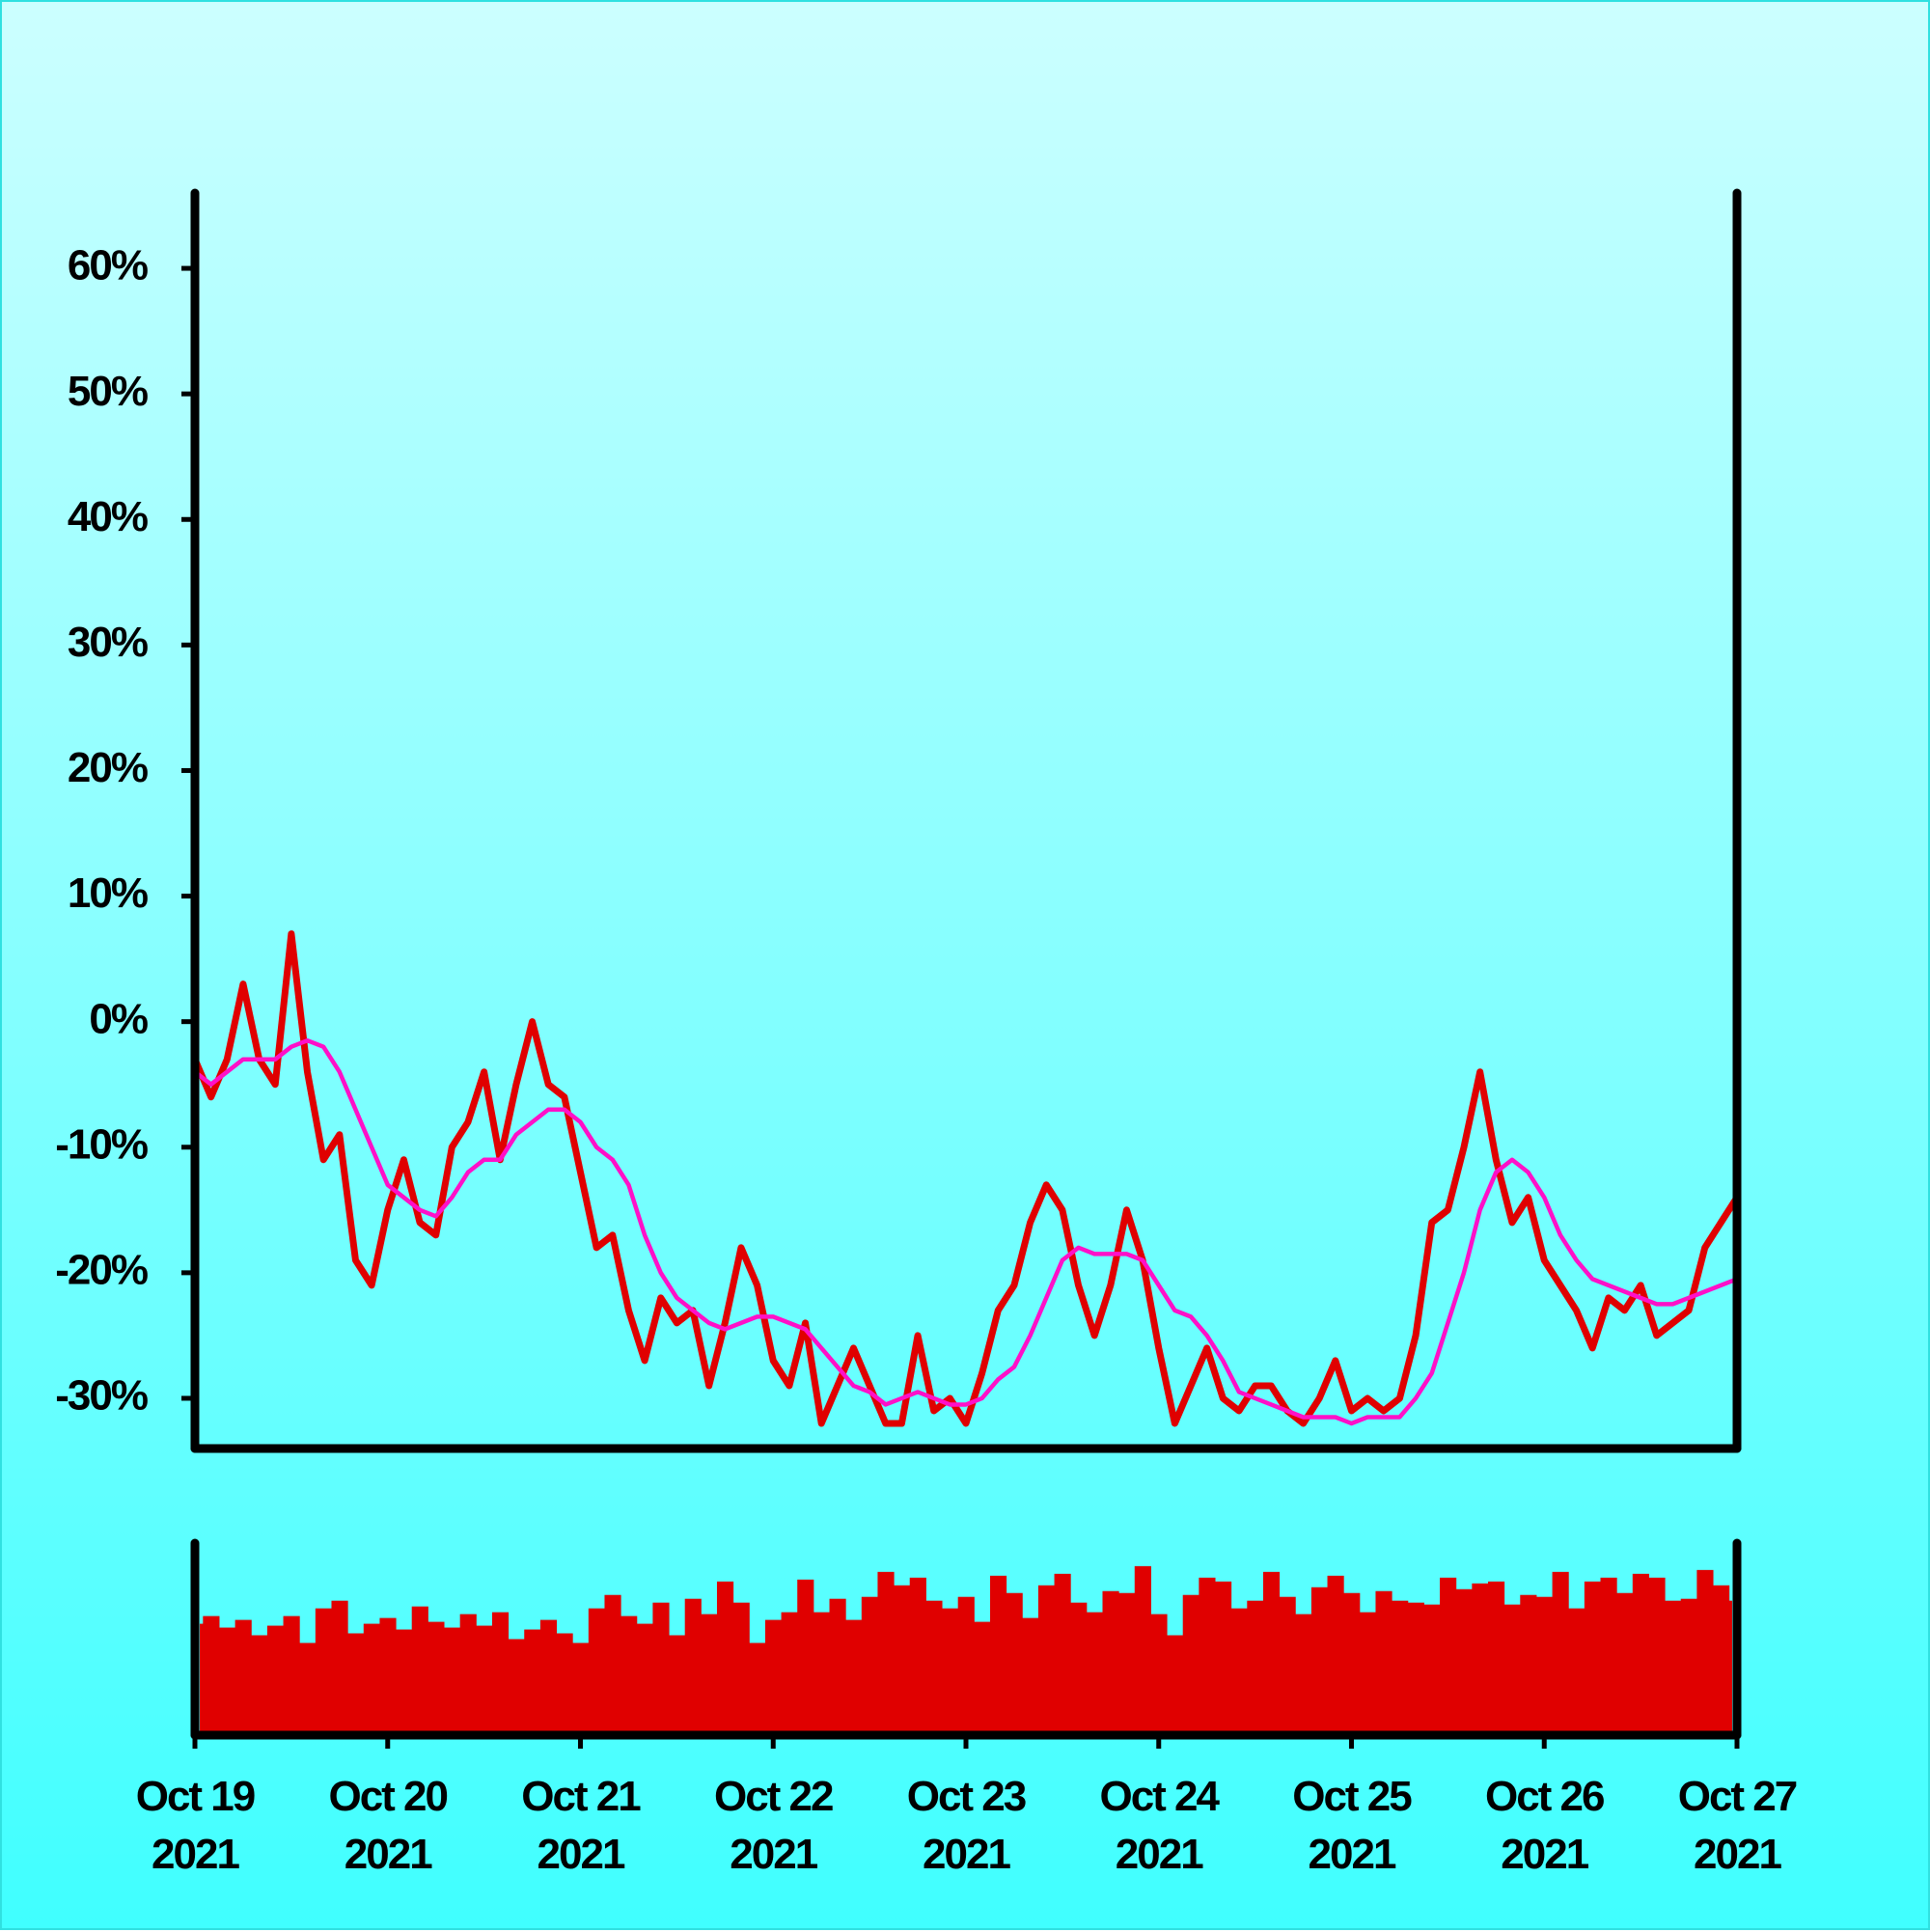 The width and height of the screenshot is (1930, 1932). What do you see at coordinates (1545, 1825) in the screenshot?
I see `x-tick-label: Oct 26 2021` at bounding box center [1545, 1825].